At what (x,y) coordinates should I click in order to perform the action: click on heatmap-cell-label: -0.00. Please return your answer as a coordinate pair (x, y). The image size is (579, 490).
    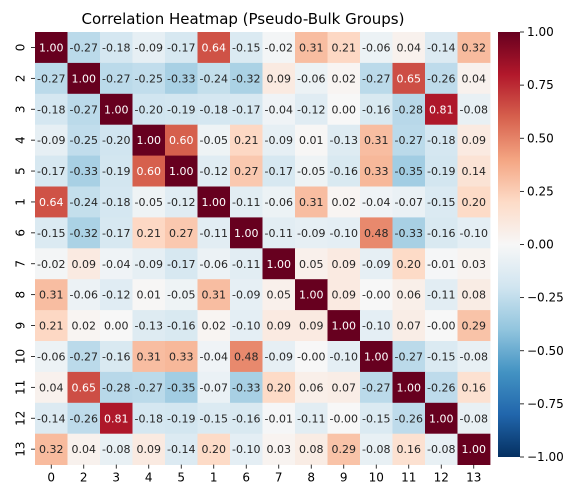
    Looking at the image, I should click on (376, 295).